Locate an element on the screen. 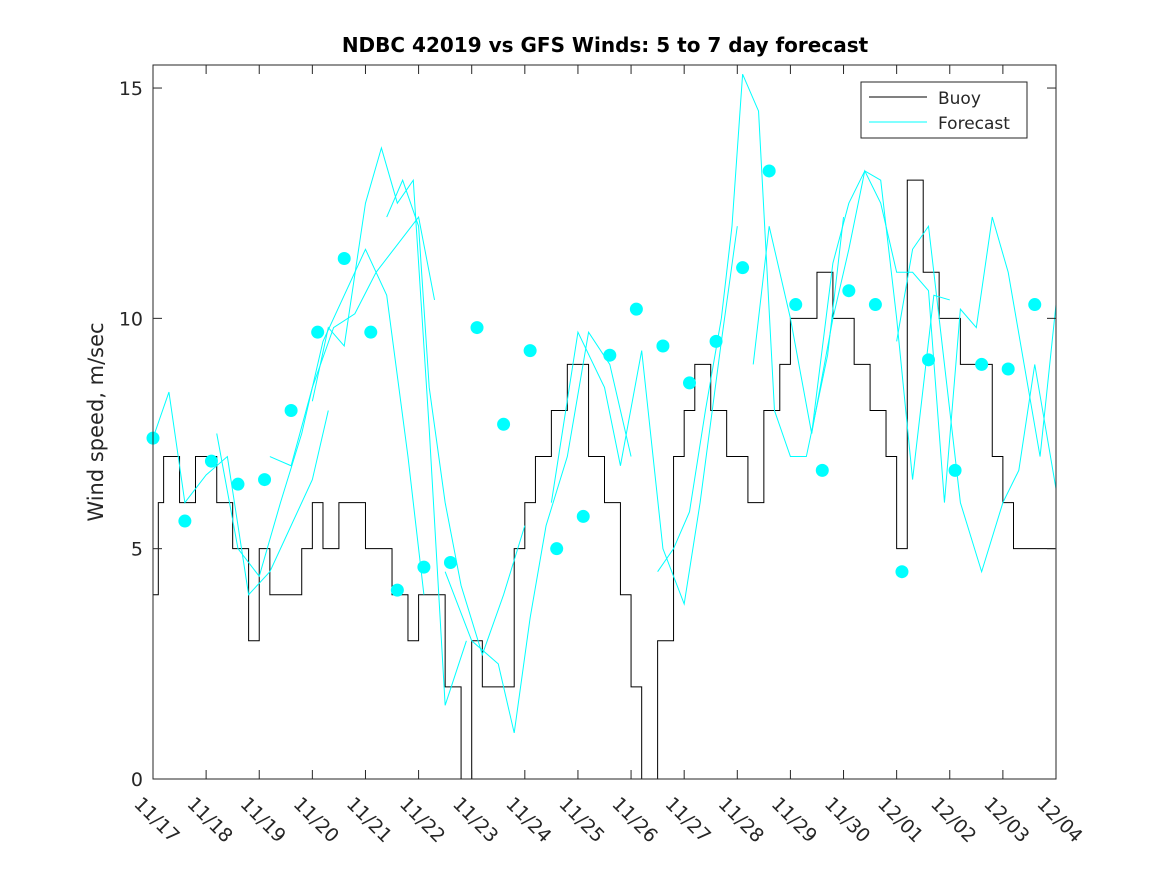 Image resolution: width=1167 pixels, height=875 pixels. y-tick-label: 0 is located at coordinates (137, 780).